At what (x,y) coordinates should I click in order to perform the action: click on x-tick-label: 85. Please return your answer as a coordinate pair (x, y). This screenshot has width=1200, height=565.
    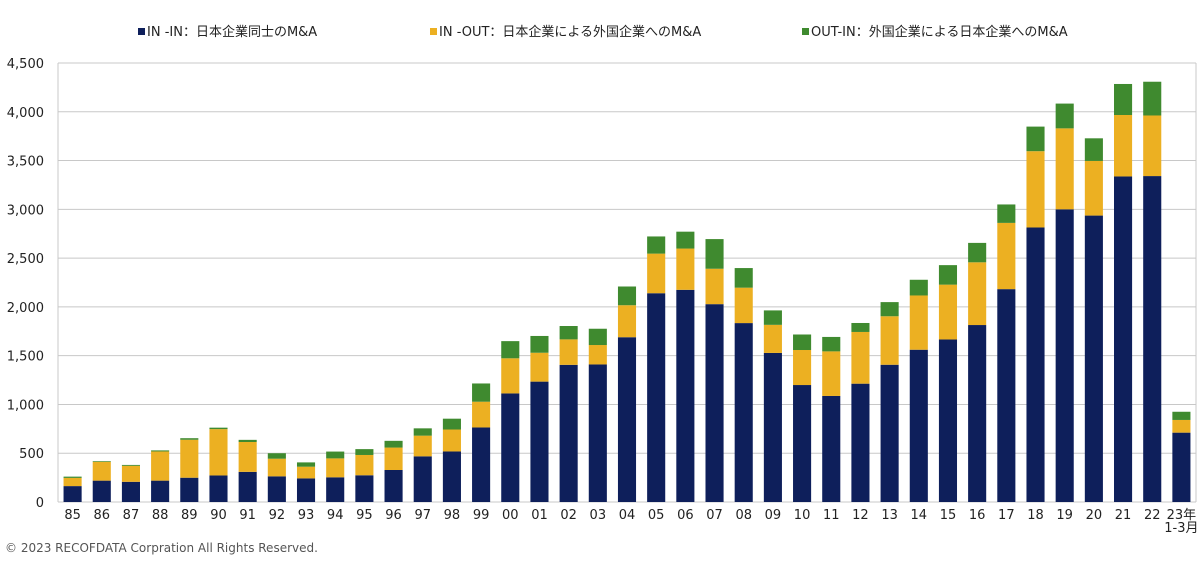
    Looking at the image, I should click on (72, 515).